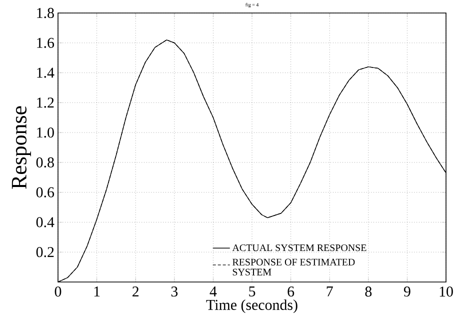  Describe the element at coordinates (299, 248) in the screenshot. I see `legend-label: ACTUAL SYSTEM RESPONSE` at that location.